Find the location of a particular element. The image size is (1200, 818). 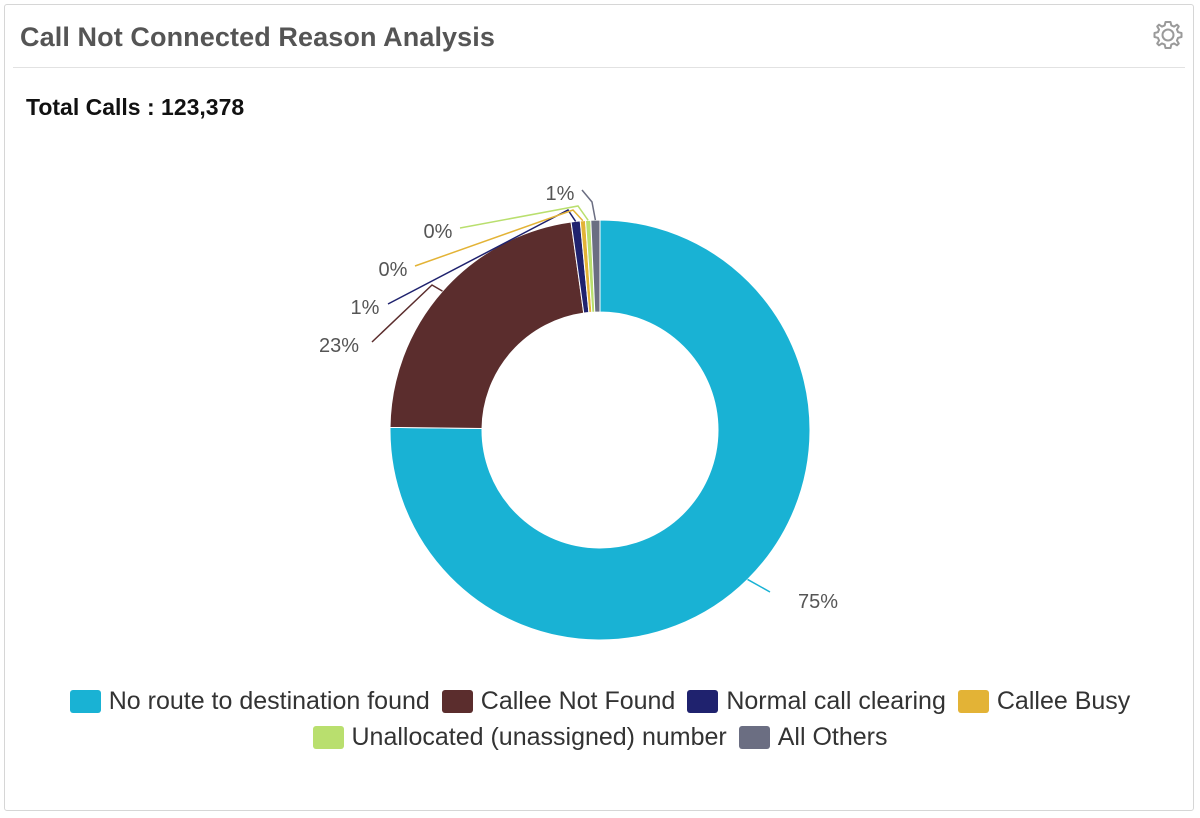

data-label-1: 75% is located at coordinates (818, 602).